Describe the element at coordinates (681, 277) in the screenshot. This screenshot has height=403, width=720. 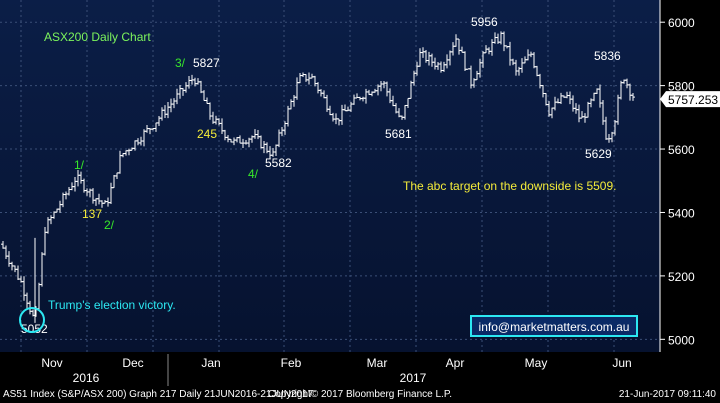
I see `y-tick-label: 5200` at that location.